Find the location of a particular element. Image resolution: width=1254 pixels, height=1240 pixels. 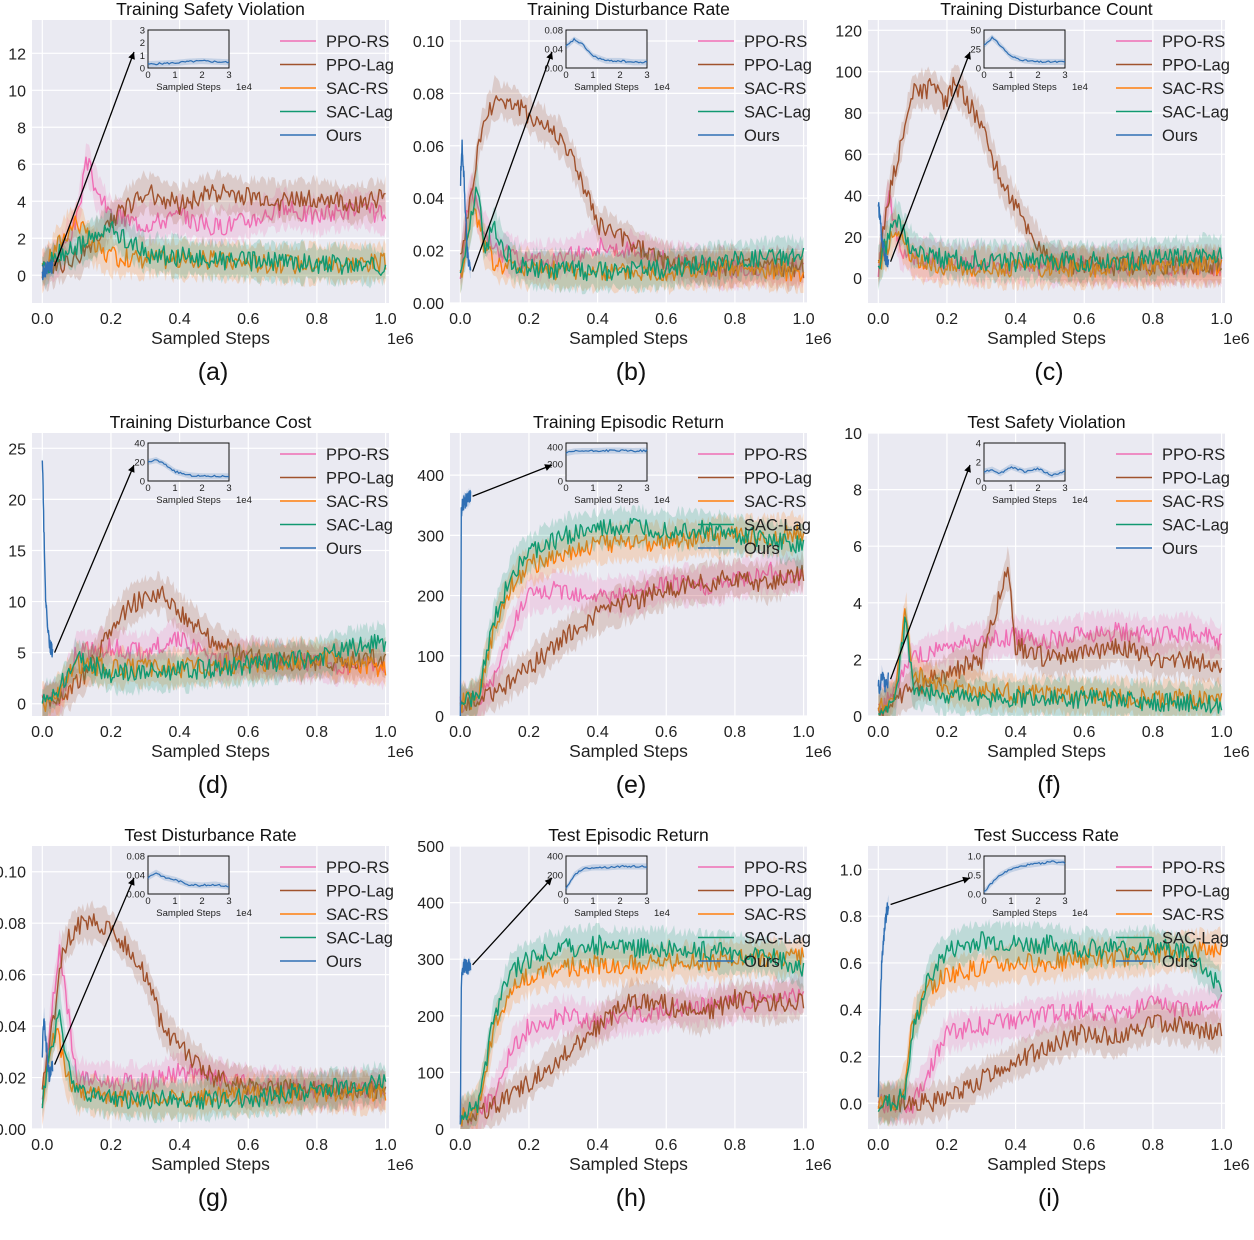

inset-y-tick-label: 0.04 is located at coordinates (554, 50).